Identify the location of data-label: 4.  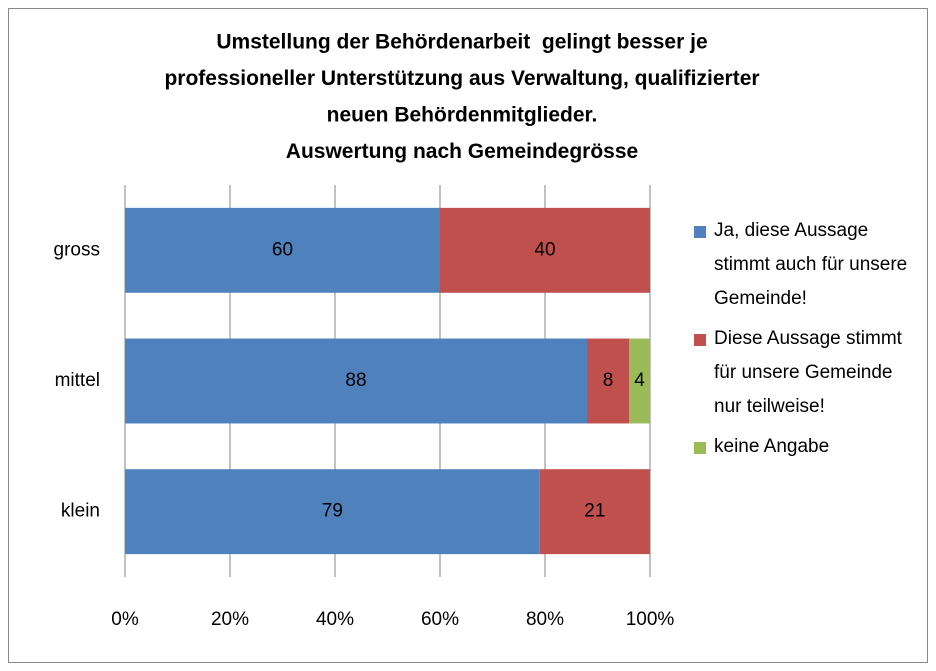
(639, 380).